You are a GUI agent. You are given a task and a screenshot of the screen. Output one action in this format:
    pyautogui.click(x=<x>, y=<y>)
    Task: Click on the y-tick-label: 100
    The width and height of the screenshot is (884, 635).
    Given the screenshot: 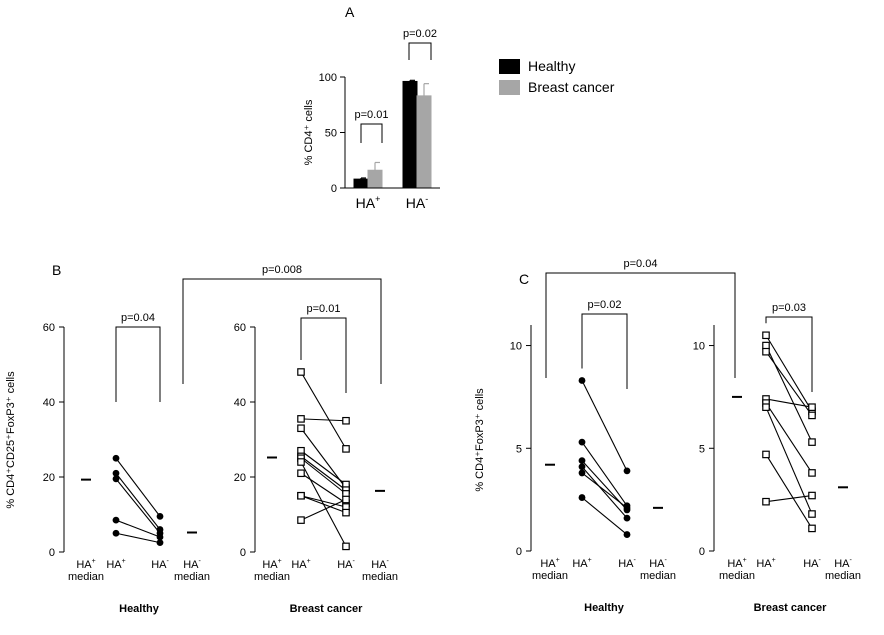 What is the action you would take?
    pyautogui.click(x=328, y=78)
    